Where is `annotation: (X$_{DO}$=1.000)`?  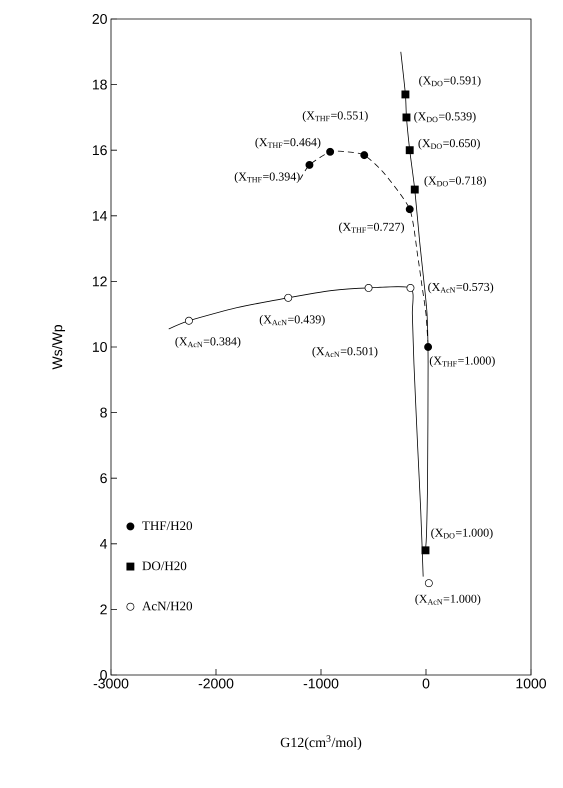
annotation: (X$_{DO}$=1.000) is located at coordinates (462, 534).